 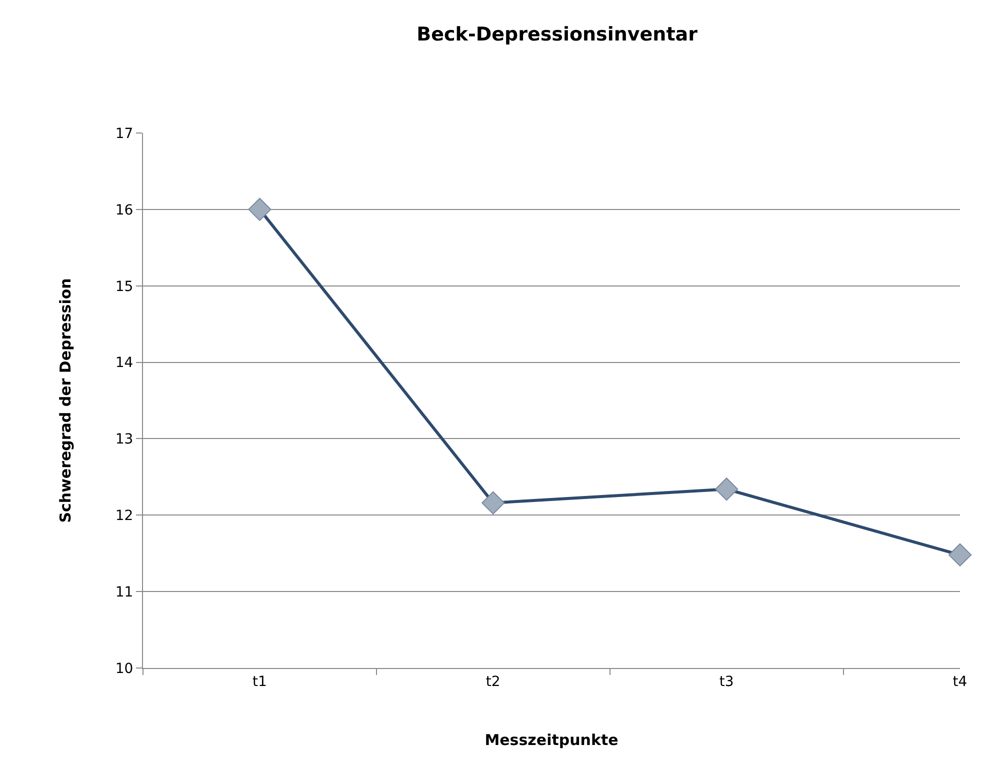 What do you see at coordinates (551, 739) in the screenshot?
I see `x-axis-title: Messzeitpunkte` at bounding box center [551, 739].